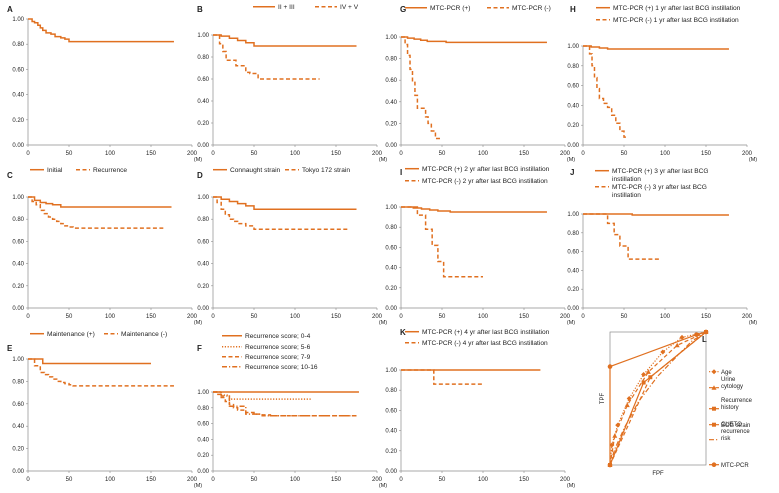  What do you see at coordinates (326, 170) in the screenshot?
I see `legend-label: Tokyo 172 strain` at bounding box center [326, 170].